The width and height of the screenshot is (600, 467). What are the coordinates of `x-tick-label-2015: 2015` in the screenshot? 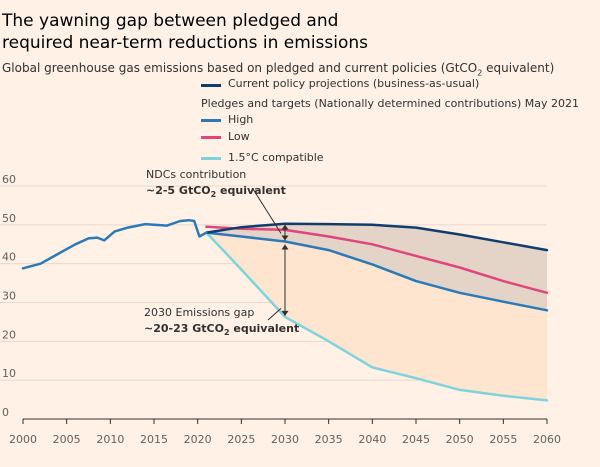 It's located at (154, 439).